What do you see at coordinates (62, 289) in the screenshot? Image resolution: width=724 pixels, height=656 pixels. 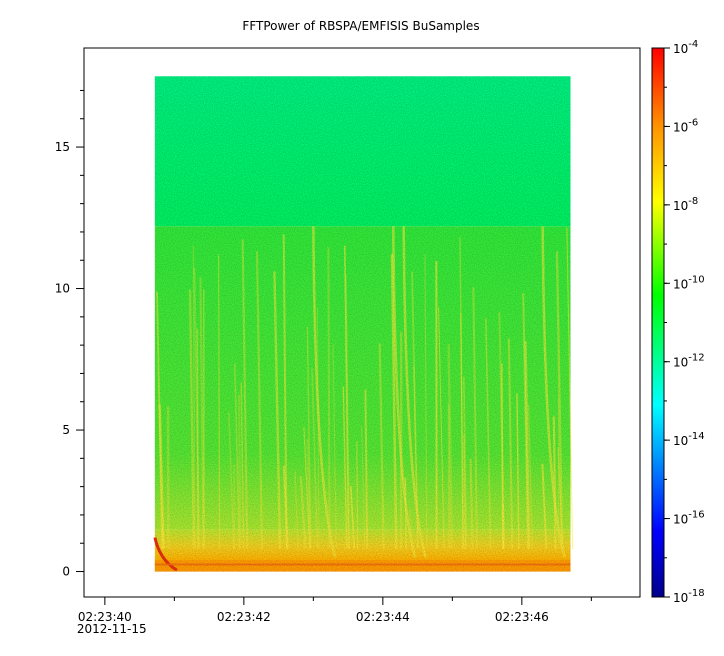 I see `y-tick-label: 10` at bounding box center [62, 289].